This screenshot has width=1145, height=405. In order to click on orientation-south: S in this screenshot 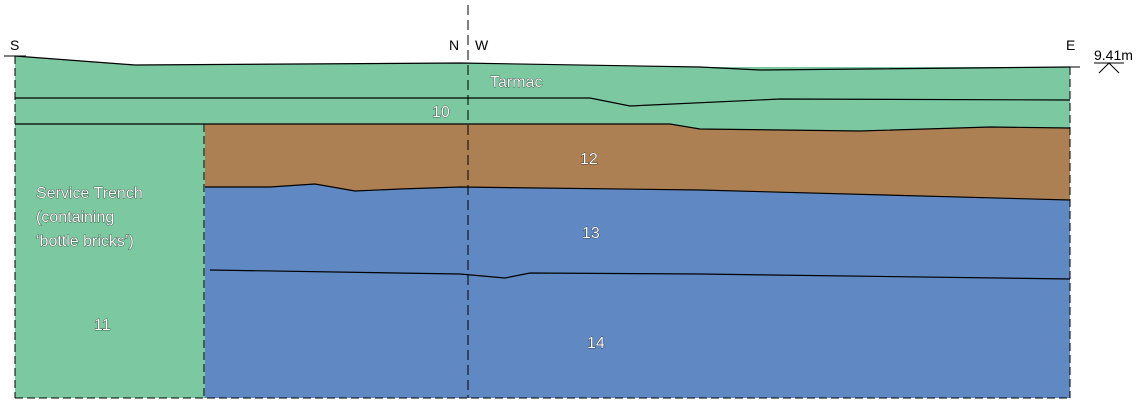, I will do `click(14, 45)`.